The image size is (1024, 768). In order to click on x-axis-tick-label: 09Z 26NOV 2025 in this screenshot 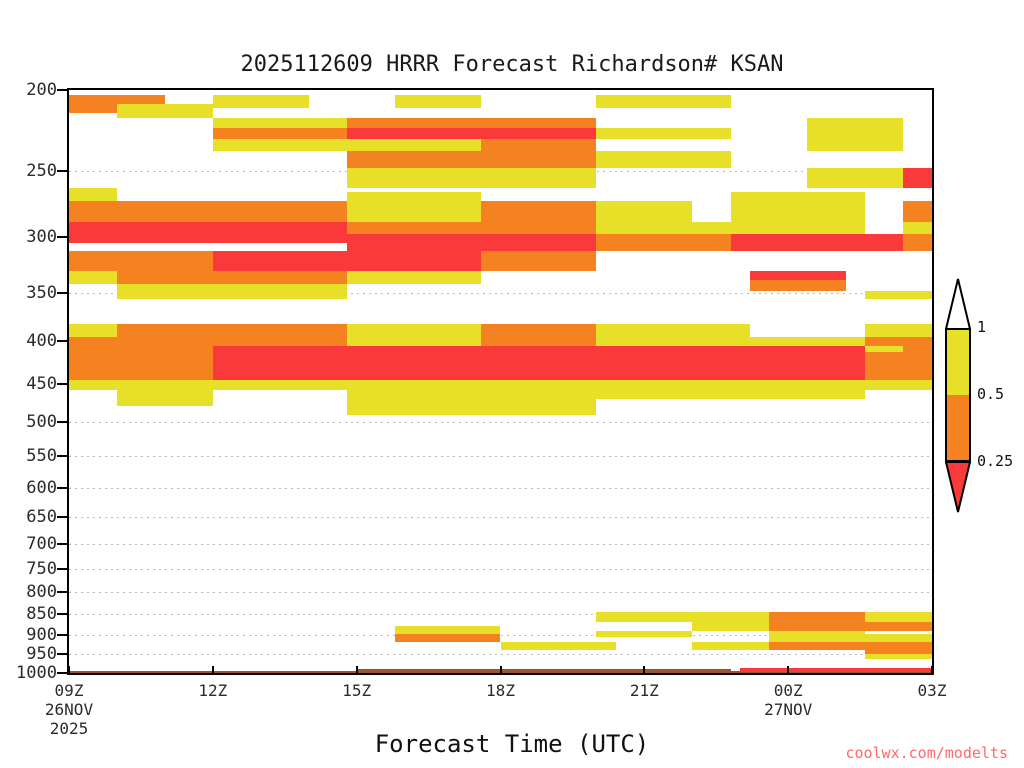, I will do `click(69, 709)`.